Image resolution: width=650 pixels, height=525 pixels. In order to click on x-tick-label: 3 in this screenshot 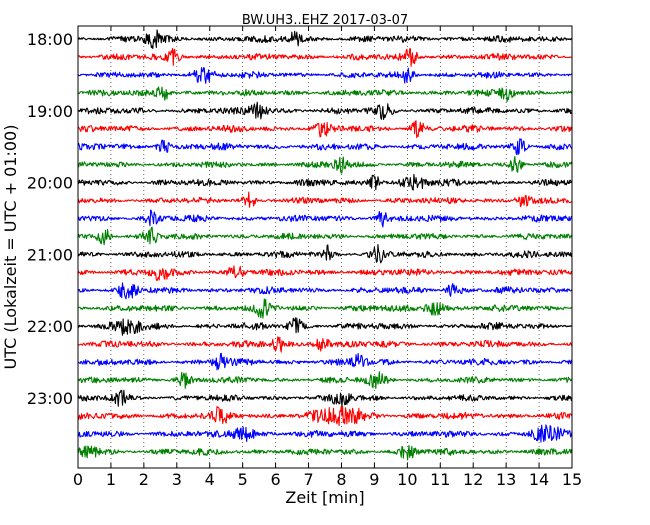, I will do `click(177, 479)`.